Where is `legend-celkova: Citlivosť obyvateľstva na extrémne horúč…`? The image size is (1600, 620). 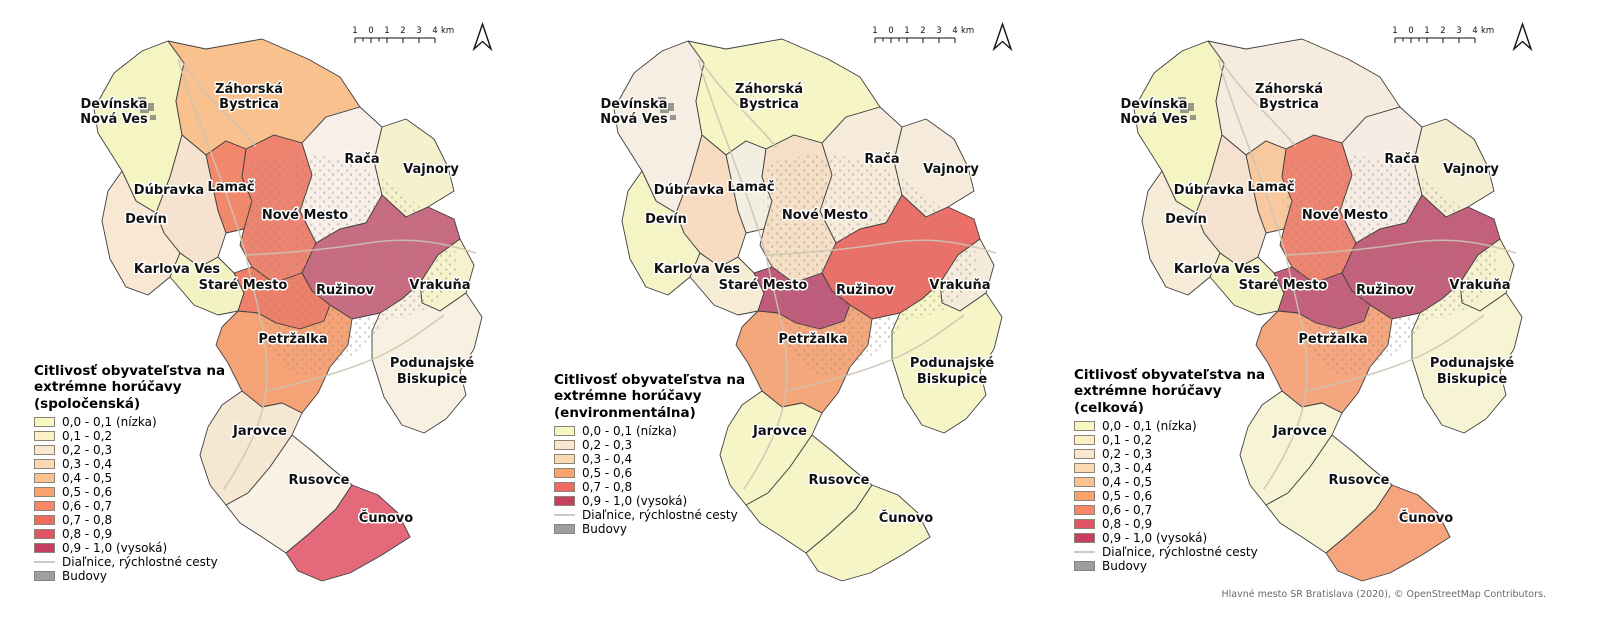 legend-celkova: Citlivosť obyvateľstva na extrémne horúč… is located at coordinates (1186, 470).